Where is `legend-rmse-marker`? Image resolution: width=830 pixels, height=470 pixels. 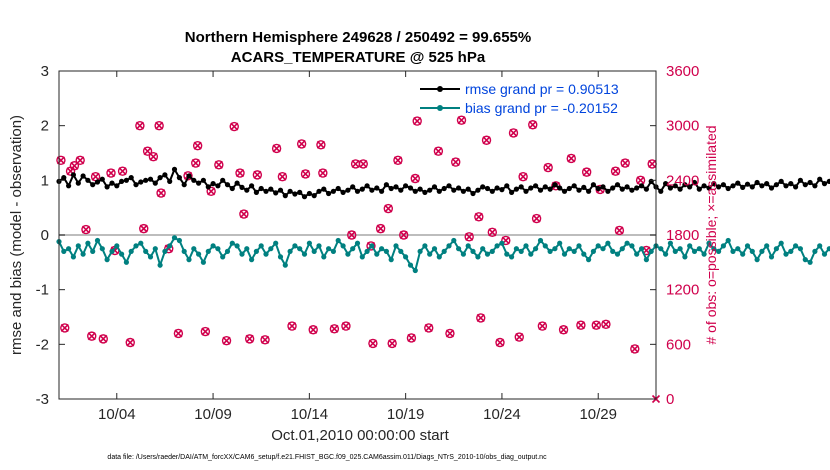 legend-rmse-marker is located at coordinates (440, 89).